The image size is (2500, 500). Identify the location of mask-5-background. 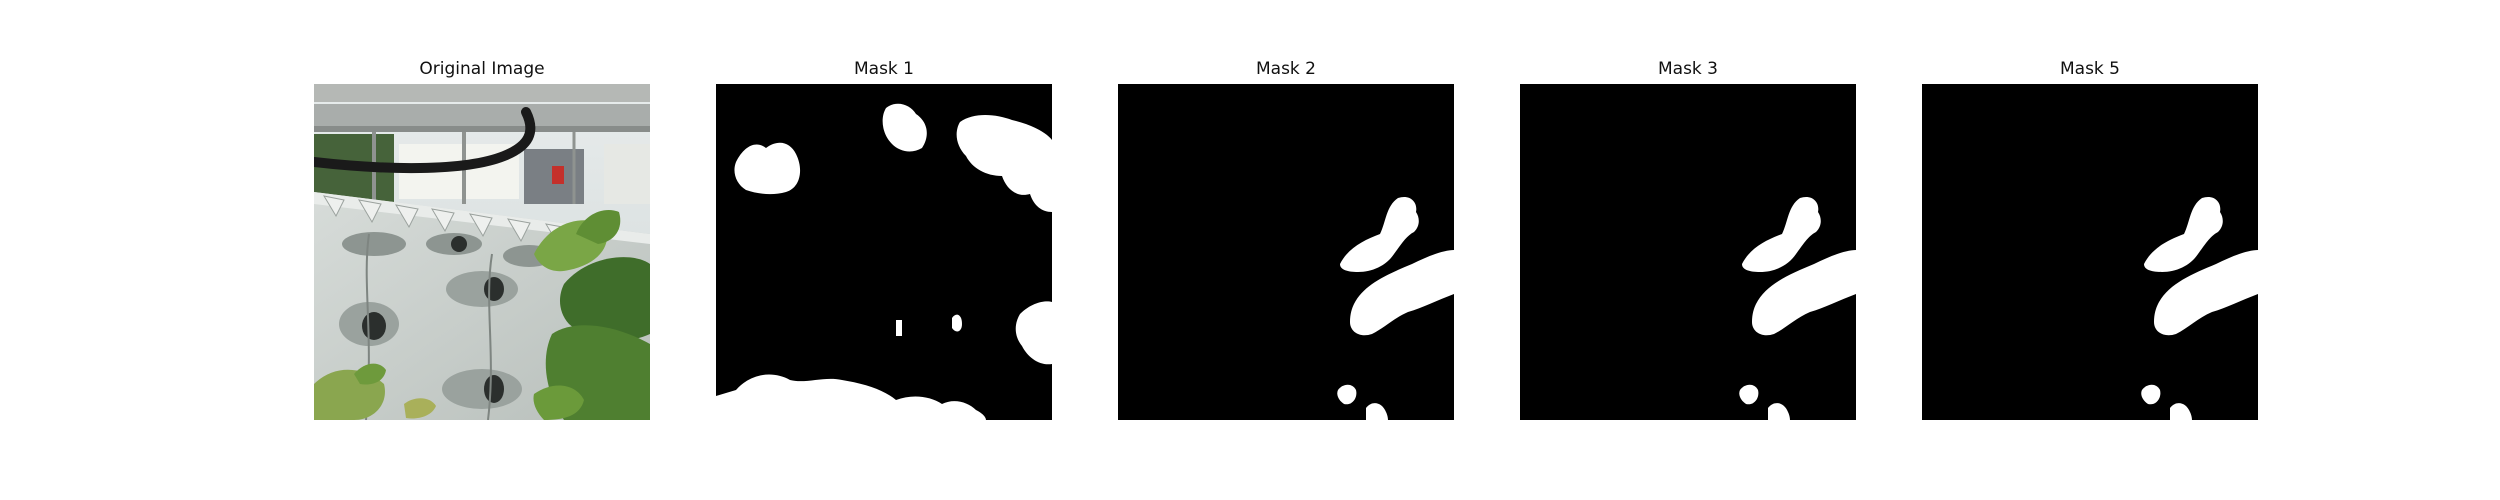
(2090, 252).